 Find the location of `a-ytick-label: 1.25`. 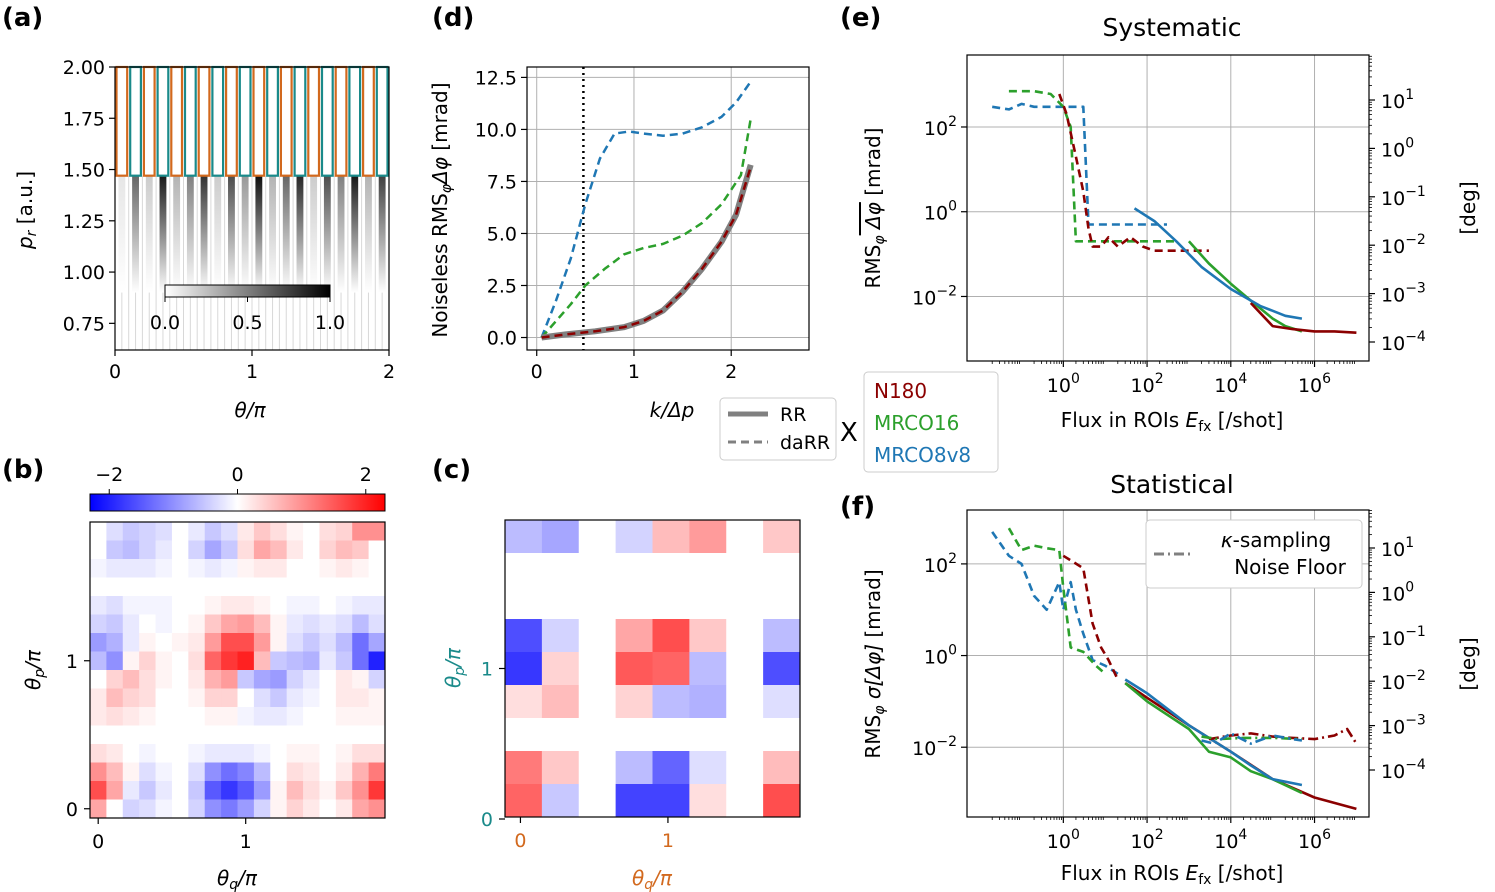

a-ytick-label: 1.25 is located at coordinates (84, 222).